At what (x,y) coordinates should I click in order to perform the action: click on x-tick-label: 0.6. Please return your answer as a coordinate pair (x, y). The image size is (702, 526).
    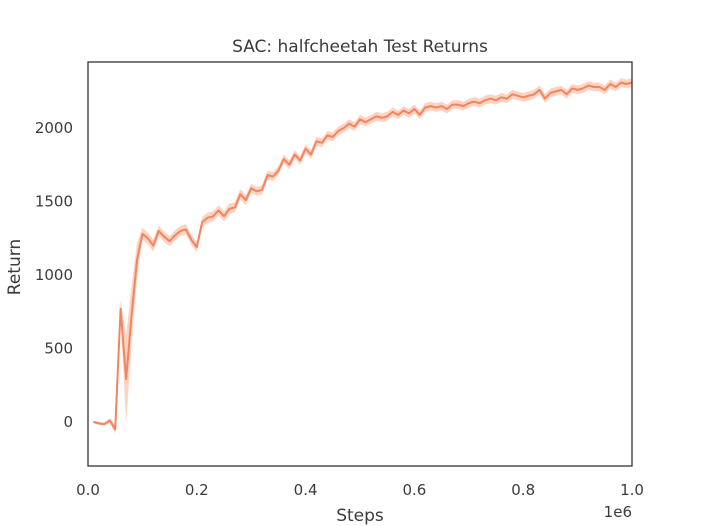
    Looking at the image, I should click on (414, 490).